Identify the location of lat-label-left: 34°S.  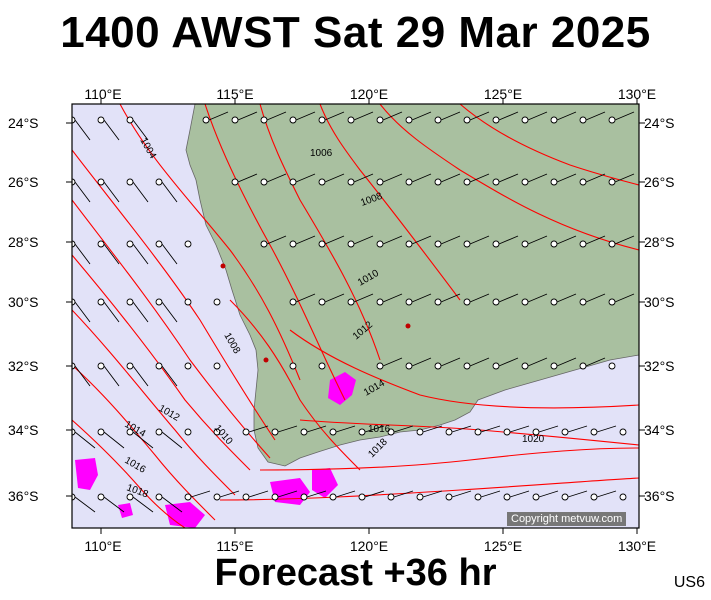
(23, 430).